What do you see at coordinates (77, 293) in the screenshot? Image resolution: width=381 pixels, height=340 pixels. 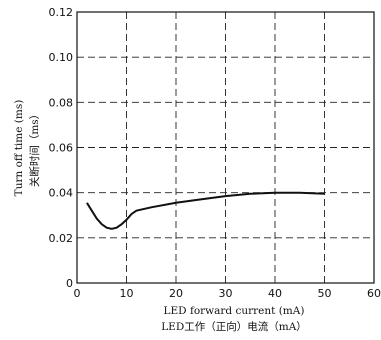 I see `x-tick-label: 0` at bounding box center [77, 293].